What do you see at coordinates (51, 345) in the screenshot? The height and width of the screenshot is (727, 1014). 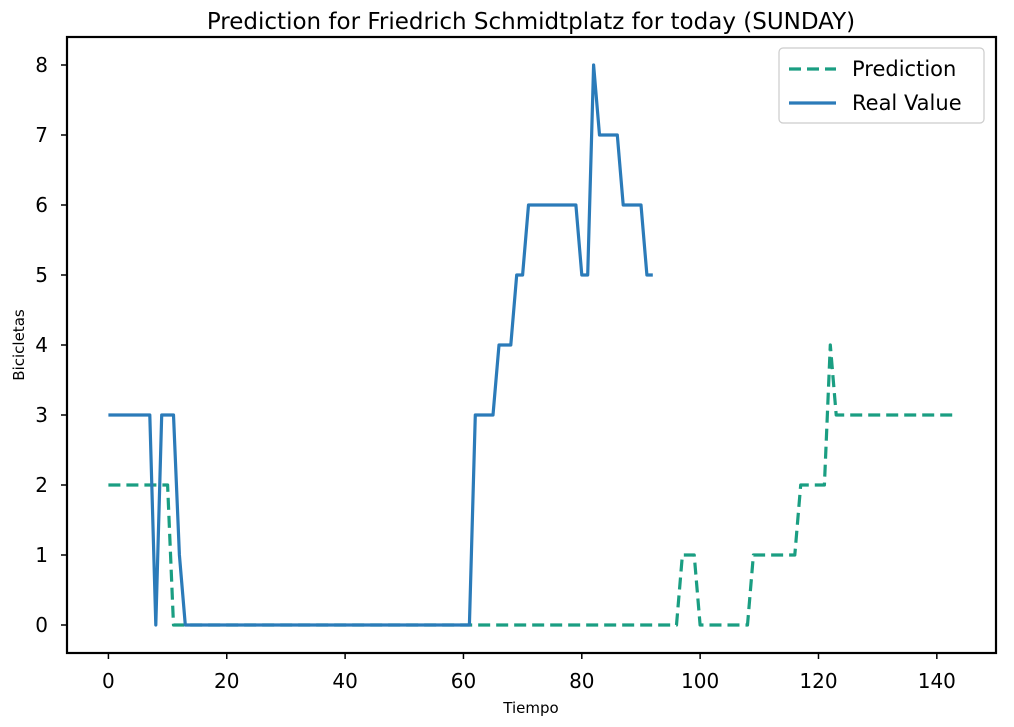 I see `y-axis-ticks: 0 1 2 3 4 5 6 7 8` at bounding box center [51, 345].